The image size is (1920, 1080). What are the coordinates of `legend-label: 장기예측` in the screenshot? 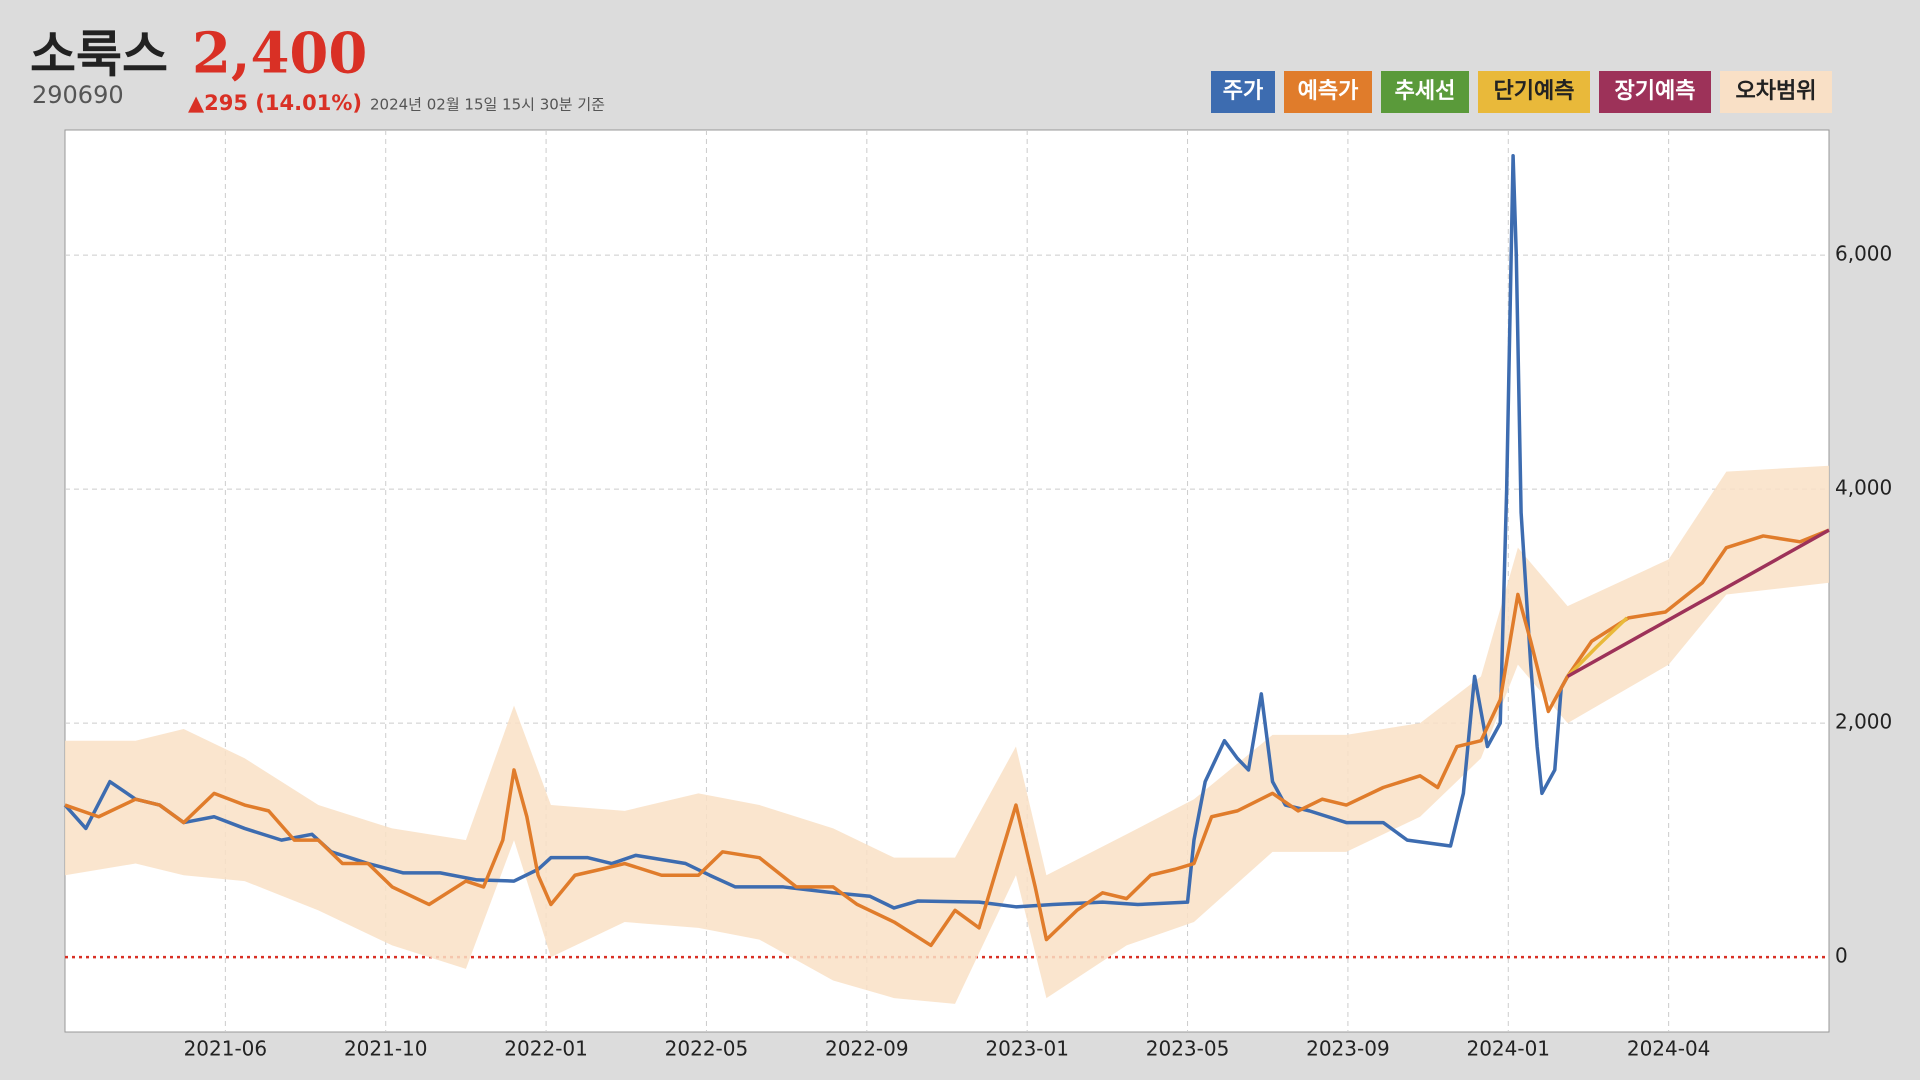 It's located at (1655, 91).